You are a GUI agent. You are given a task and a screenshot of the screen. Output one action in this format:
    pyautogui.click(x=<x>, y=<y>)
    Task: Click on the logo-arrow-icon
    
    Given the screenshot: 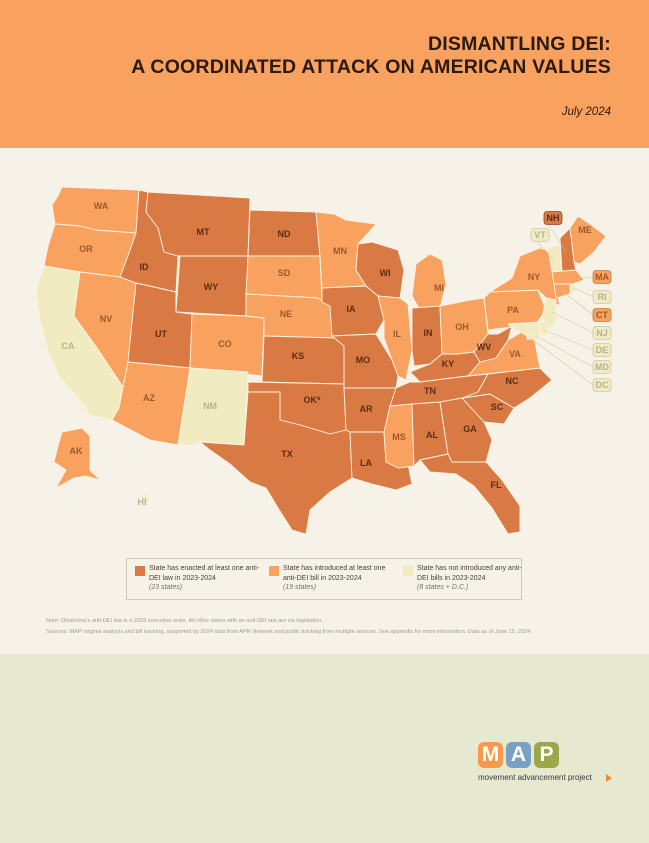 What is the action you would take?
    pyautogui.click(x=609, y=778)
    